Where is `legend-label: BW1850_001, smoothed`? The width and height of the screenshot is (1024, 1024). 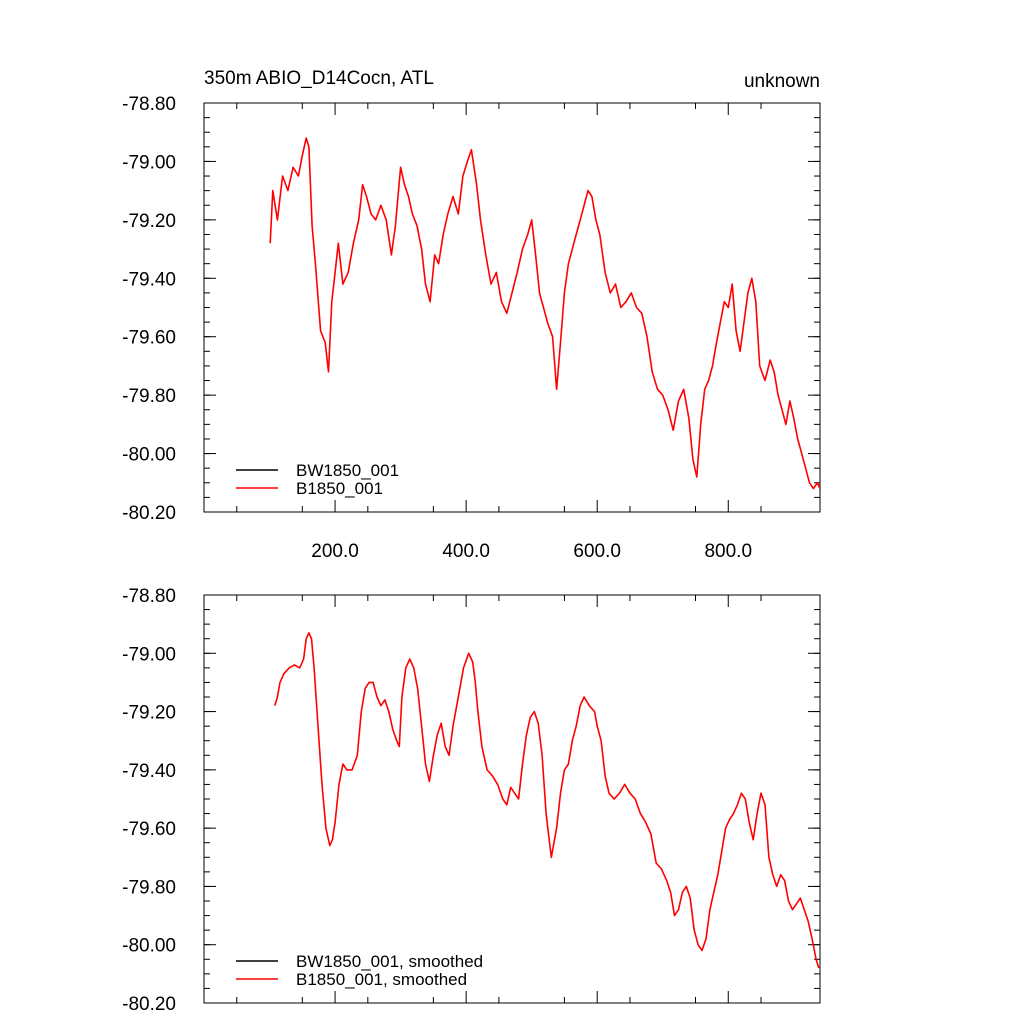
legend-label: BW1850_001, smoothed is located at coordinates (389, 961).